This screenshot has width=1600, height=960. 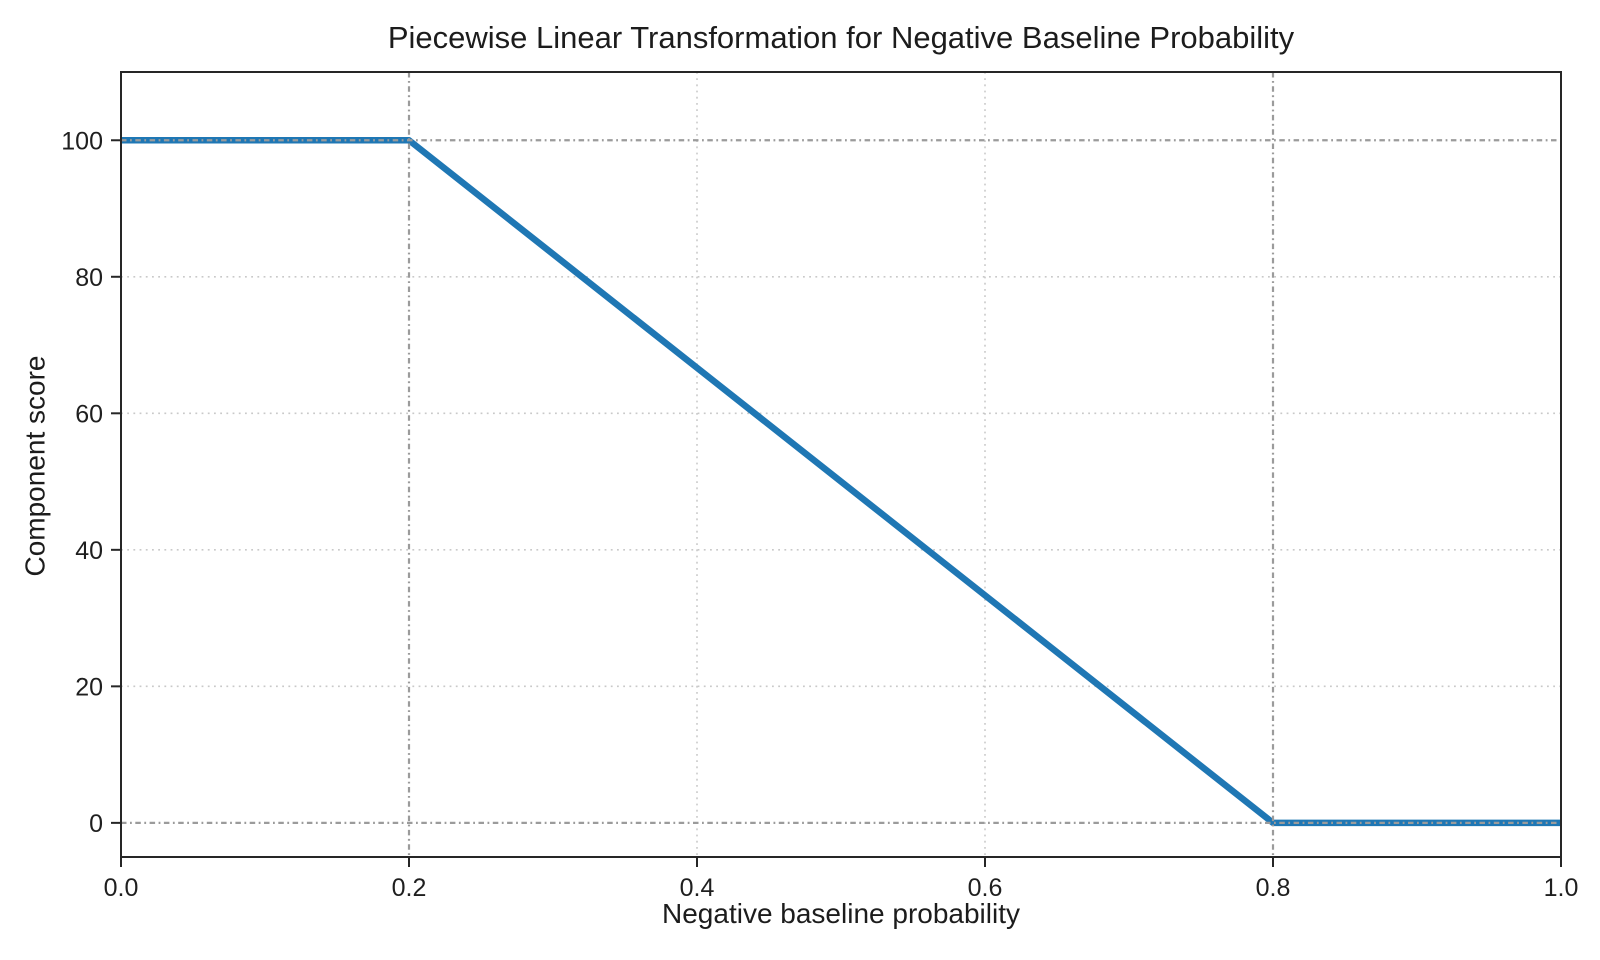 What do you see at coordinates (82, 141) in the screenshot?
I see `y-tick-label: 100` at bounding box center [82, 141].